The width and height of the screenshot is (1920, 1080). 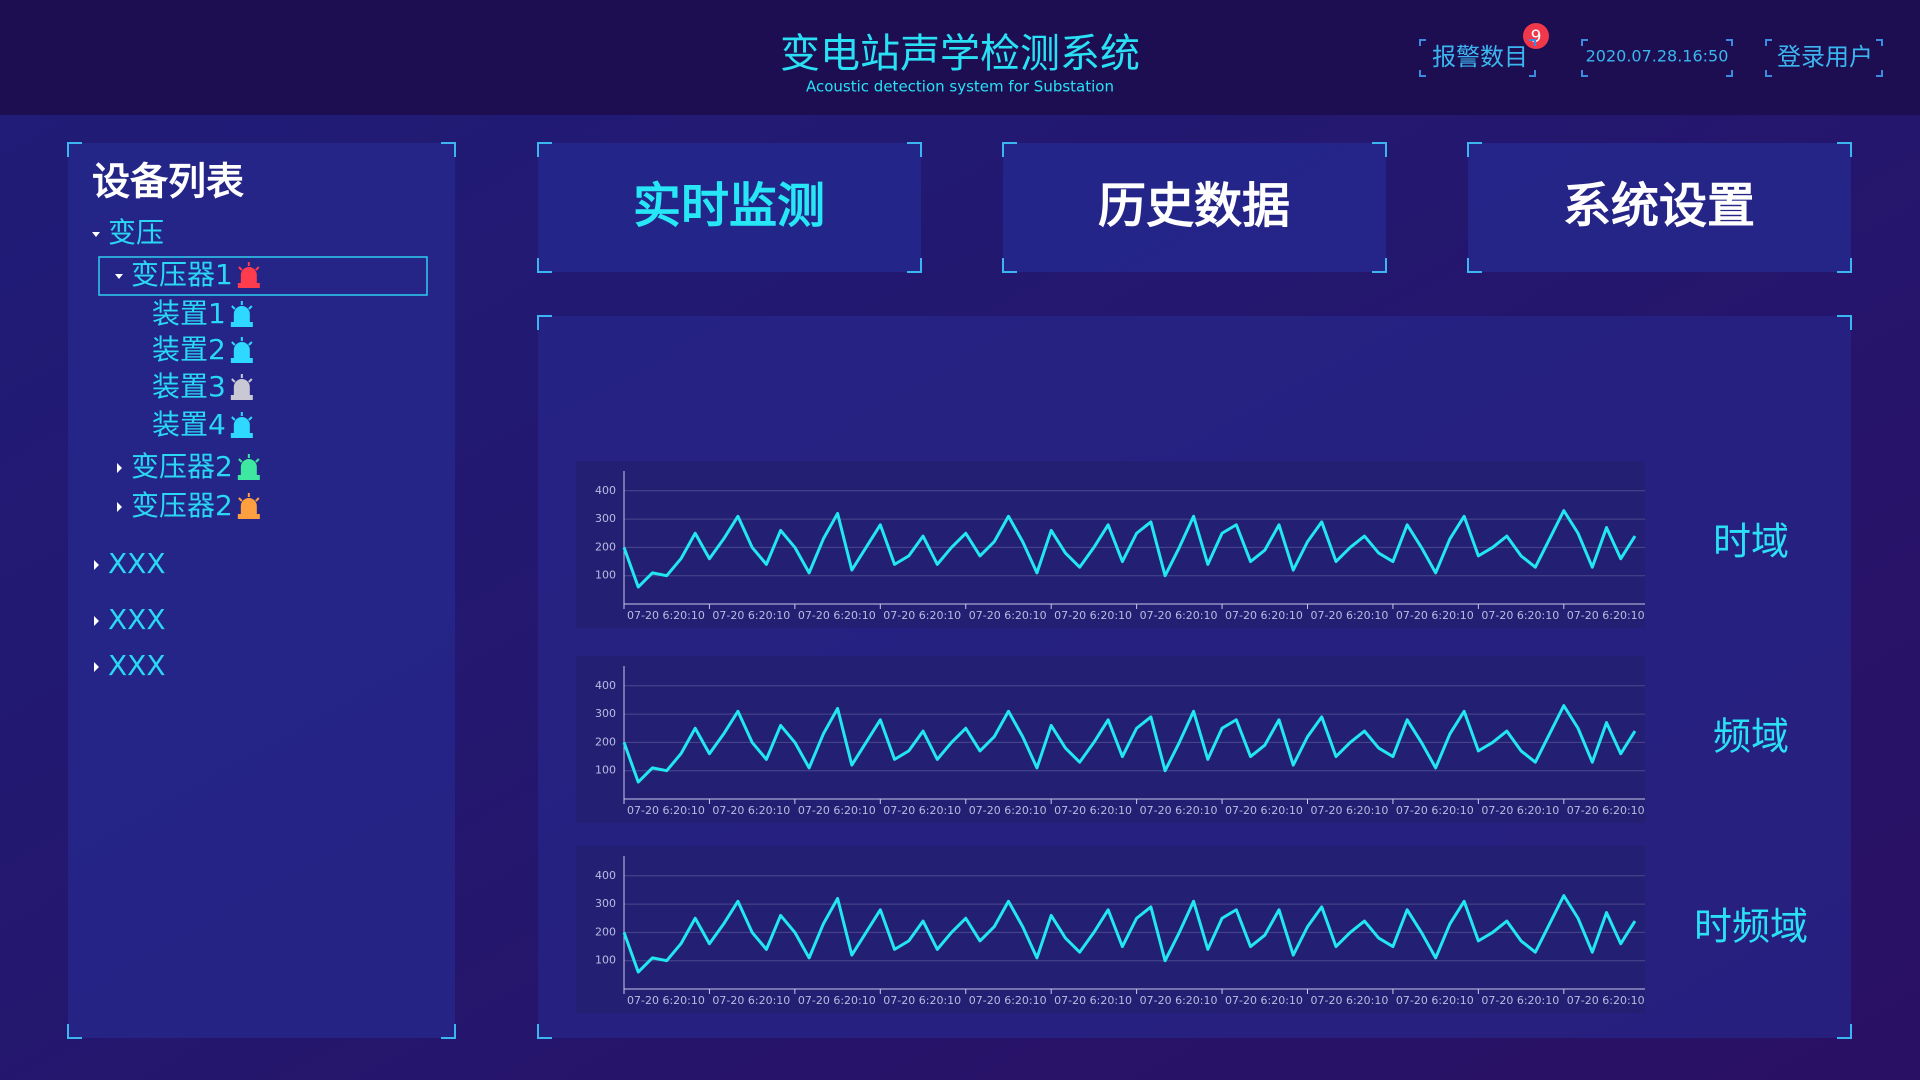 I want to click on alarm-button: 报警数目, so click(x=1480, y=57).